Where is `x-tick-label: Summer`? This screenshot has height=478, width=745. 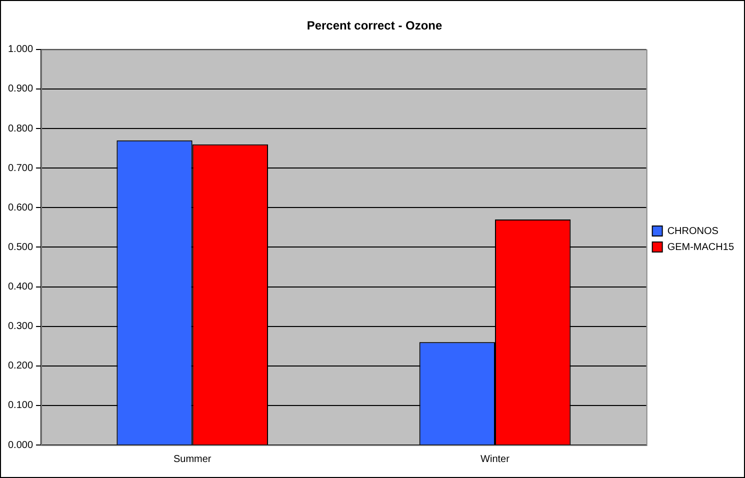 x-tick-label: Summer is located at coordinates (192, 459).